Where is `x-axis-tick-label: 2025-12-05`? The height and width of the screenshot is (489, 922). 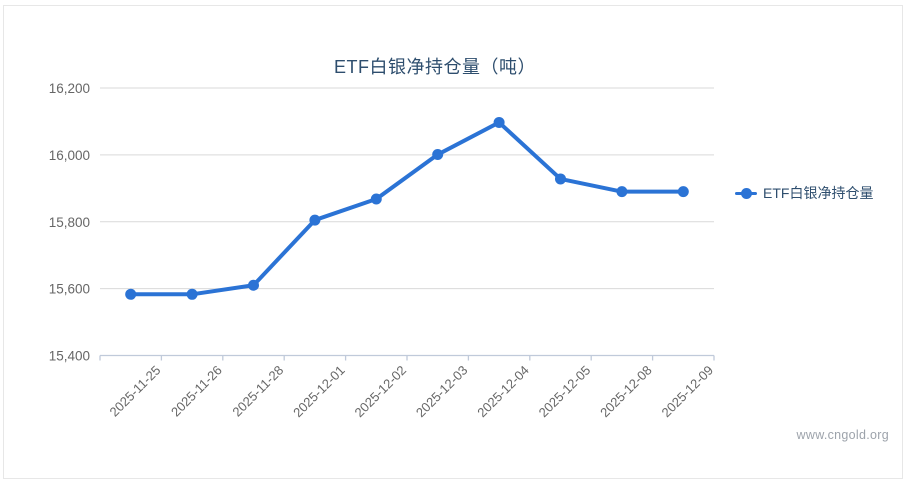
x-axis-tick-label: 2025-12-05 is located at coordinates (565, 392).